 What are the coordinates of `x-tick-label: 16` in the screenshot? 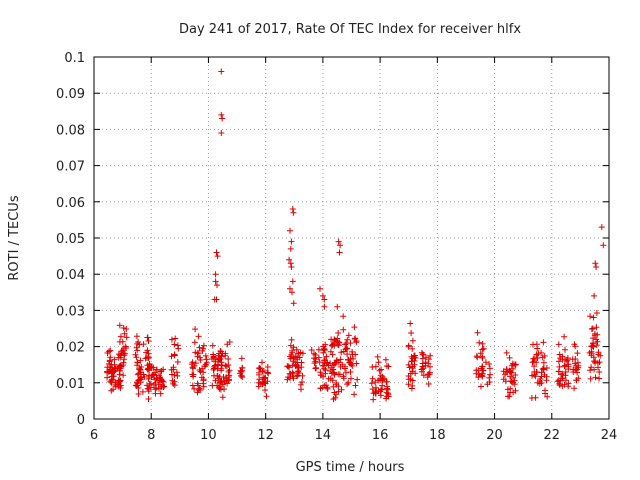 It's located at (380, 435).